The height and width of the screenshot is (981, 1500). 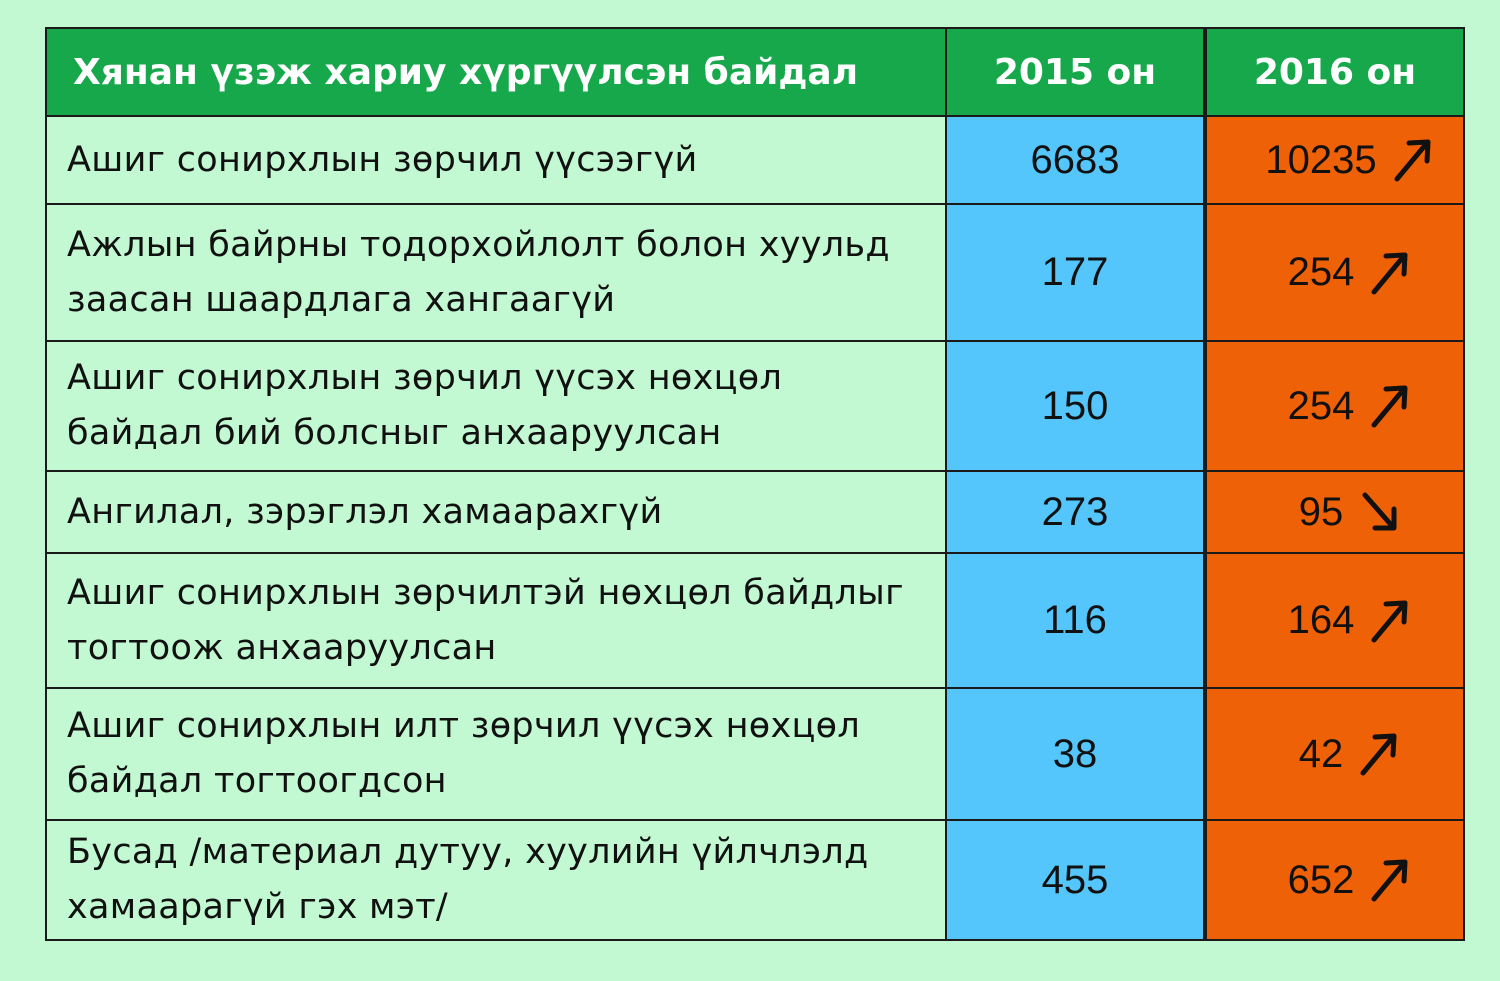 What do you see at coordinates (466, 72) in the screenshot?
I see `header-description: Хянан үзэж хариу хүргүүлсэн байдал` at bounding box center [466, 72].